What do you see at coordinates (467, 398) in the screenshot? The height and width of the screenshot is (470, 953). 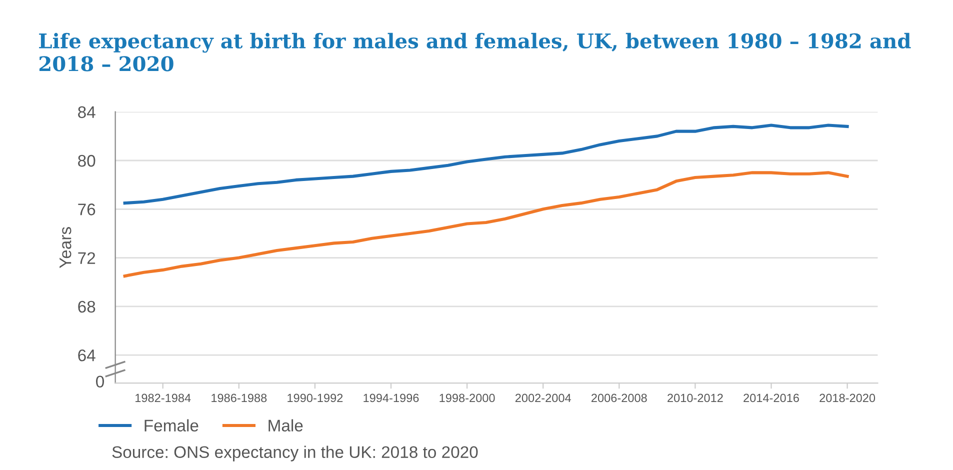 I see `x-tick-label: 1998-2000` at bounding box center [467, 398].